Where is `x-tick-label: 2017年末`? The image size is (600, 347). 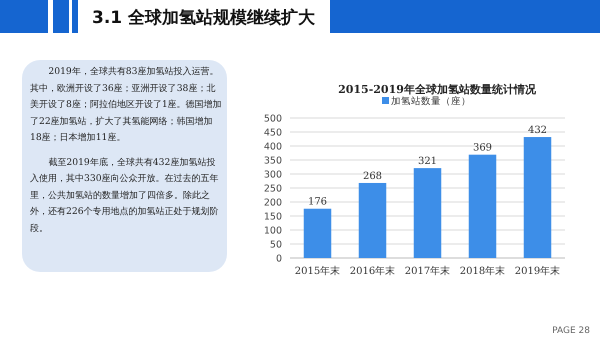 x-tick-label: 2017年末 is located at coordinates (427, 271).